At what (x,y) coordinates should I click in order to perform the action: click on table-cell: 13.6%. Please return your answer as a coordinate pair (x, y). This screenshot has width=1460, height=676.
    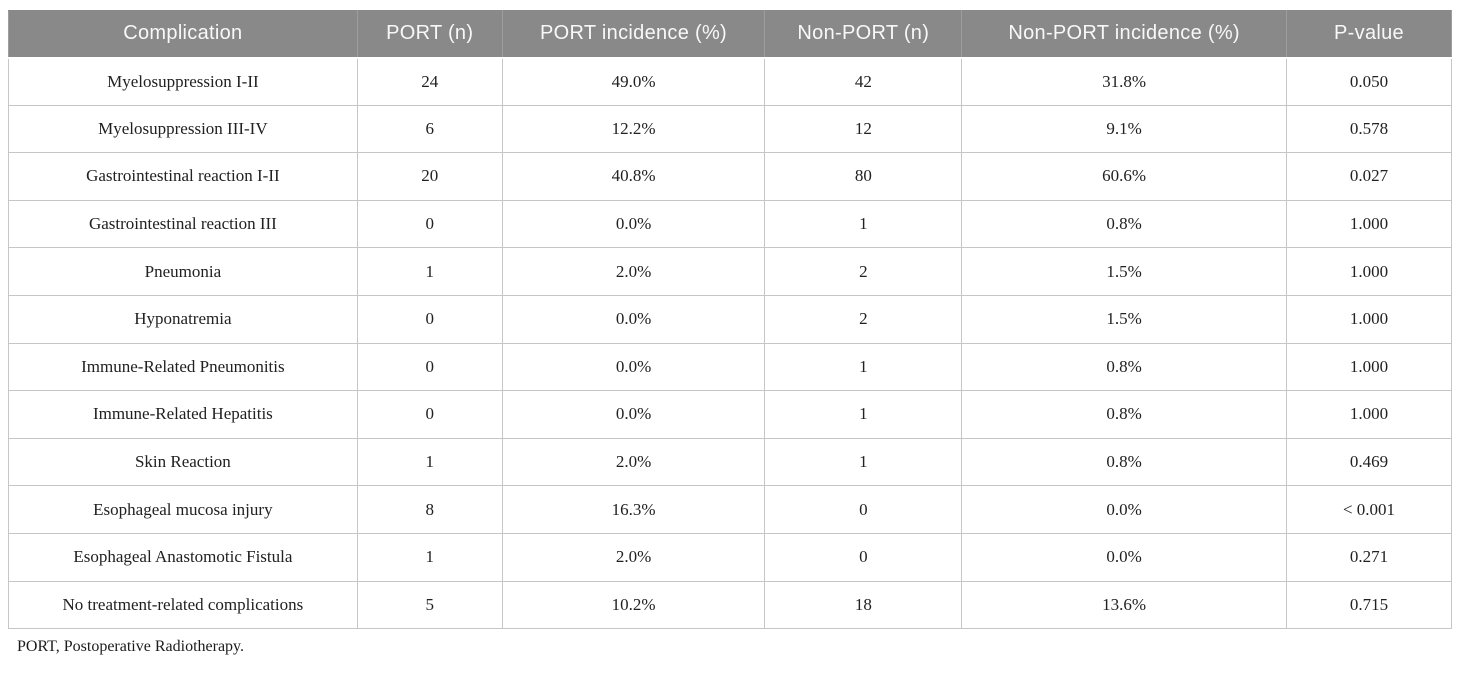
    Looking at the image, I should click on (1124, 605).